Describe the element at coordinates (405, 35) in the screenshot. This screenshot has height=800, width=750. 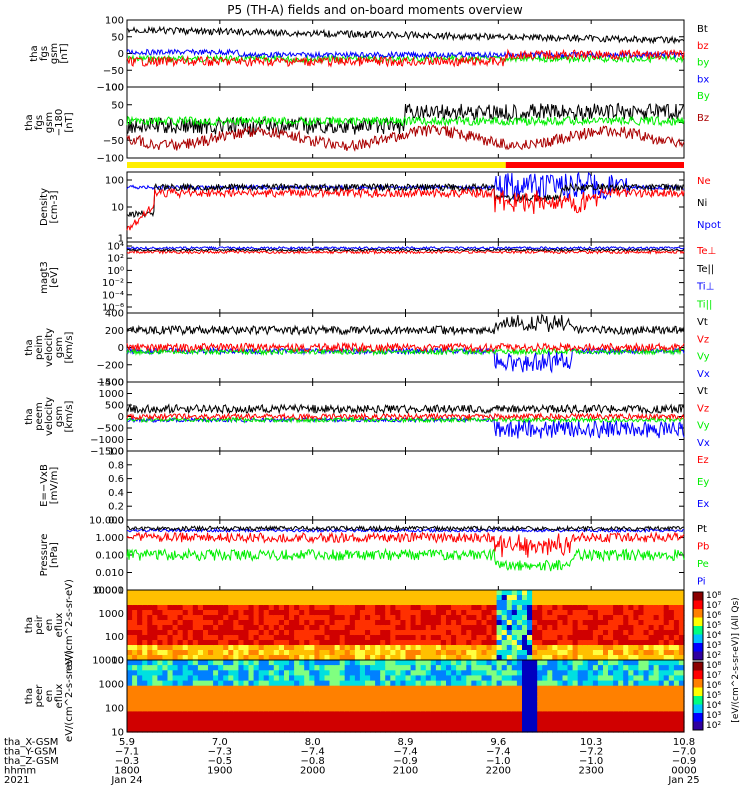
I see `fgs-black-line` at that location.